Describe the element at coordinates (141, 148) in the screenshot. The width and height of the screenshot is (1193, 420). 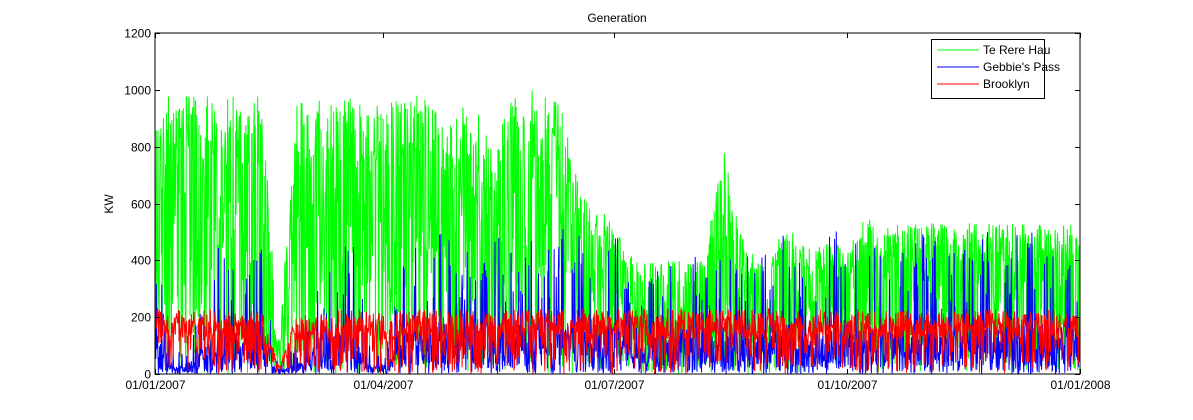
I see `y-tick-label: 800` at that location.